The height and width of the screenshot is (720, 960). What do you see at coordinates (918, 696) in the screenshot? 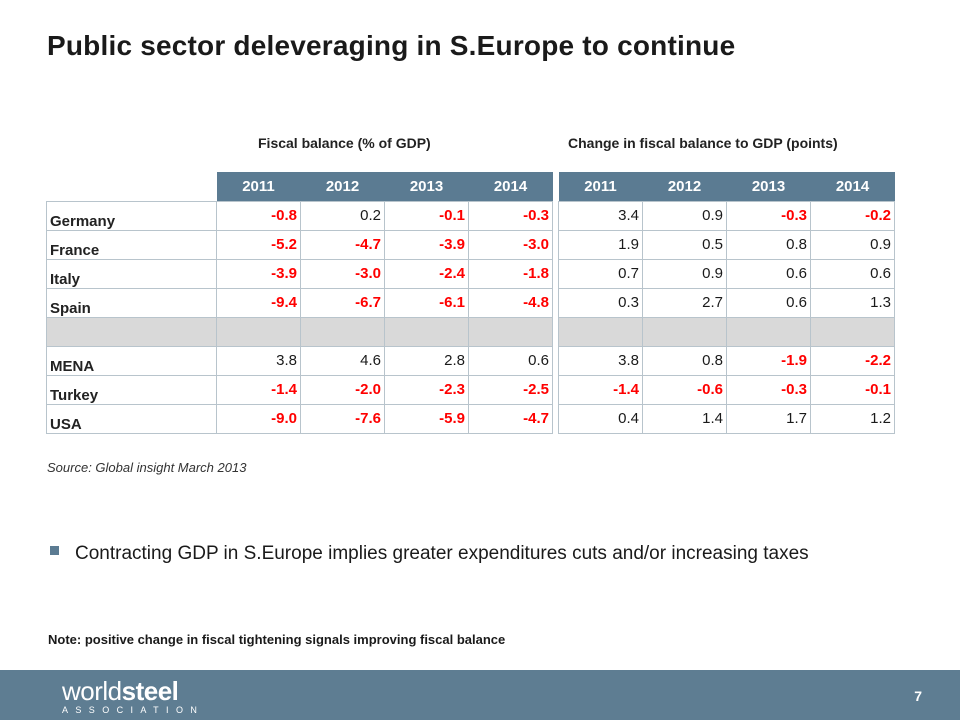
I see `page-number: 7` at bounding box center [918, 696].